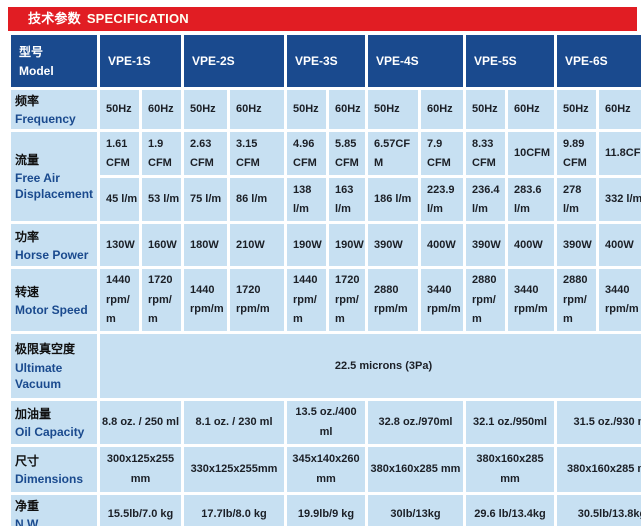 This screenshot has width=641, height=526. Describe the element at coordinates (140, 470) in the screenshot. I see `dimensions-cell: 300x125x255 mm` at that location.